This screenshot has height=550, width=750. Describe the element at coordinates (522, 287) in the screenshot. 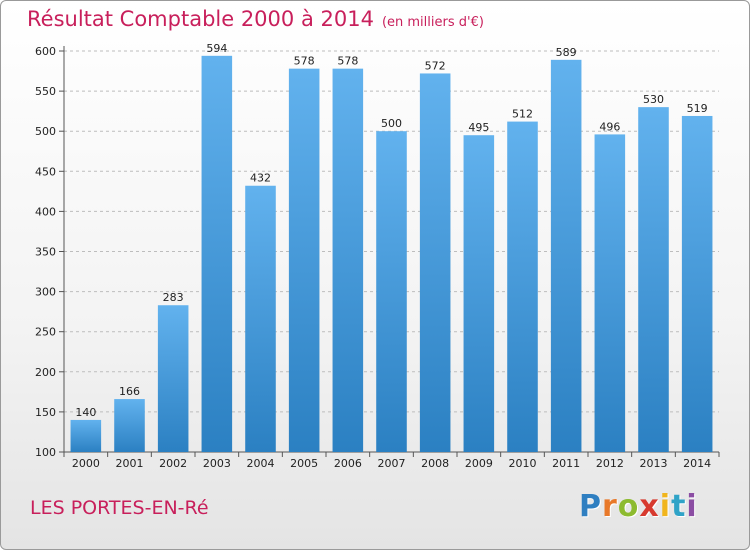

I see `bar-2010` at that location.